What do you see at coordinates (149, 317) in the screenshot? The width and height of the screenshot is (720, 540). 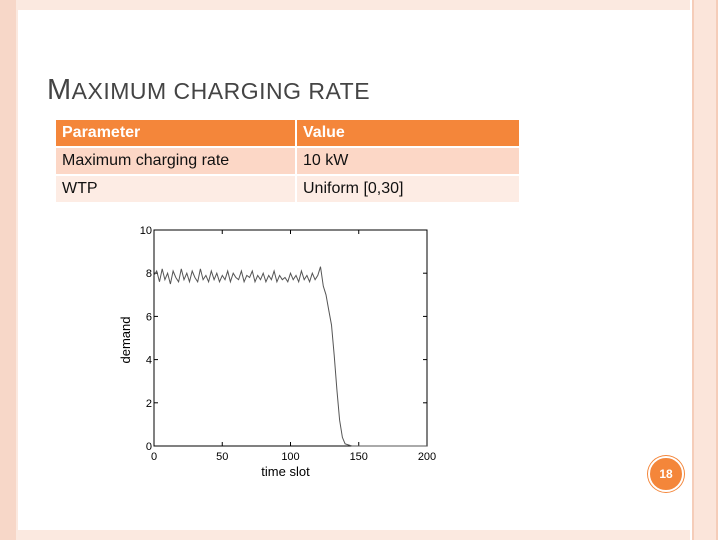 I see `y-tick-label: 6` at bounding box center [149, 317].